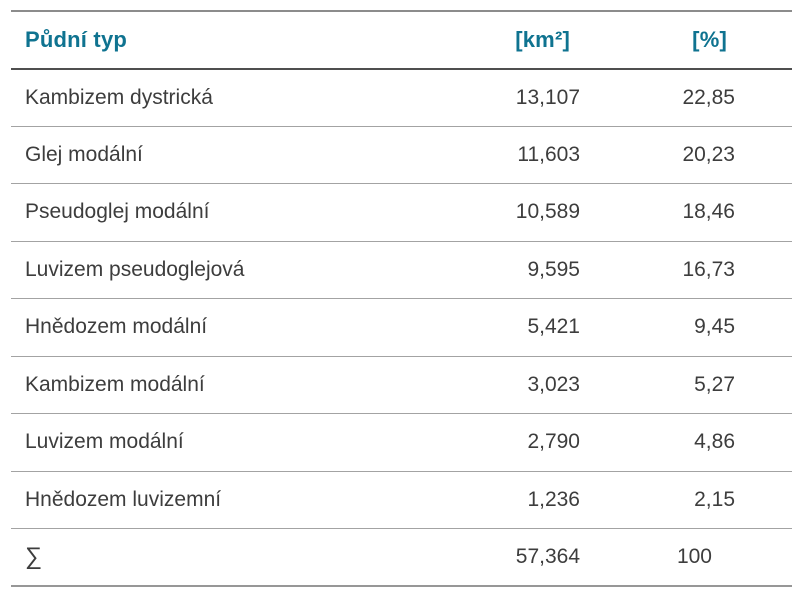  What do you see at coordinates (135, 269) in the screenshot?
I see `soil-type-name: Luvizem pseudoglejová` at bounding box center [135, 269].